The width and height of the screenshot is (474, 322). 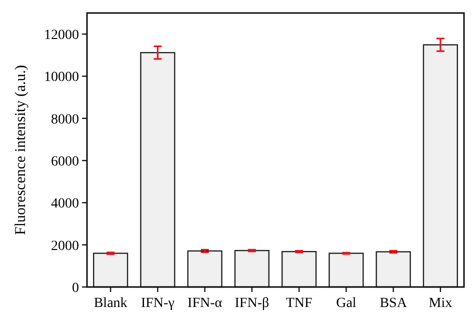 What do you see at coordinates (299, 303) in the screenshot?
I see `x-tick-label: TNF` at bounding box center [299, 303].